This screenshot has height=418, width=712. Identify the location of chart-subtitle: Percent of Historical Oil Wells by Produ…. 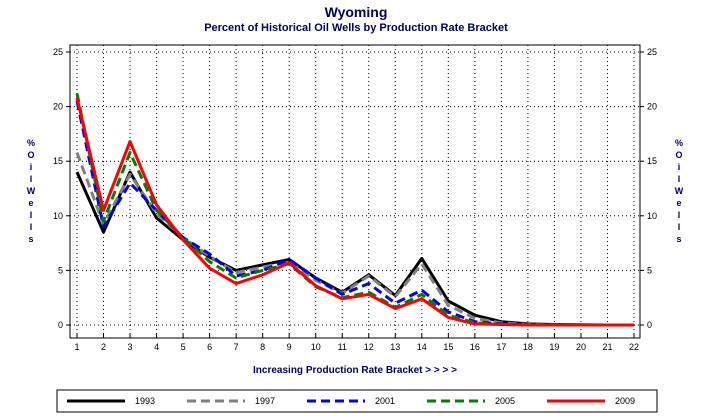
(356, 28).